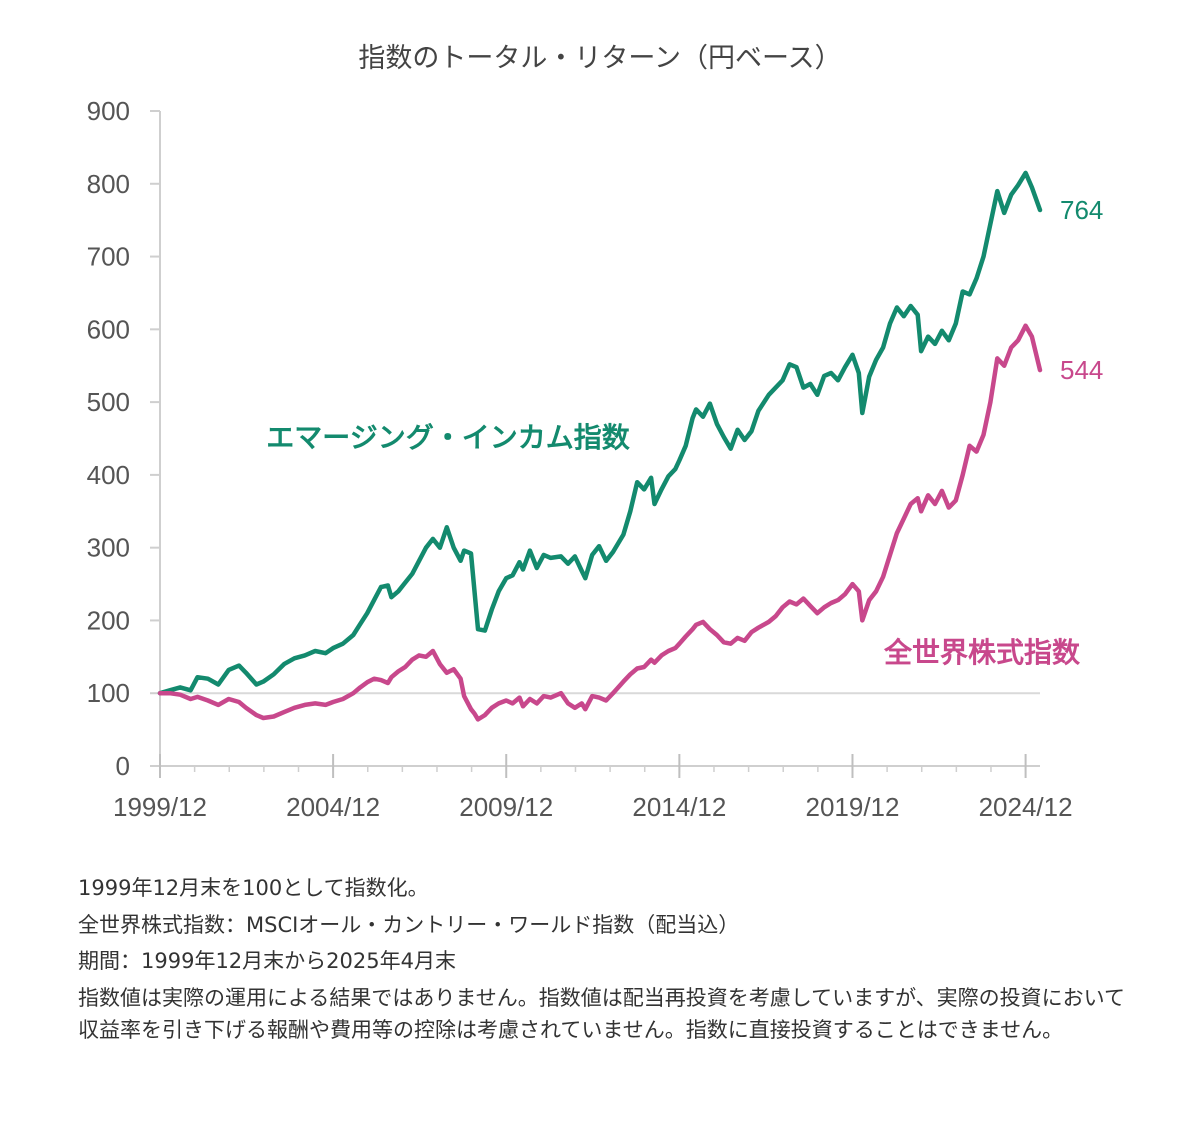 The image size is (1200, 1134). What do you see at coordinates (1081, 370) in the screenshot?
I see `series-end-value: 544` at bounding box center [1081, 370].